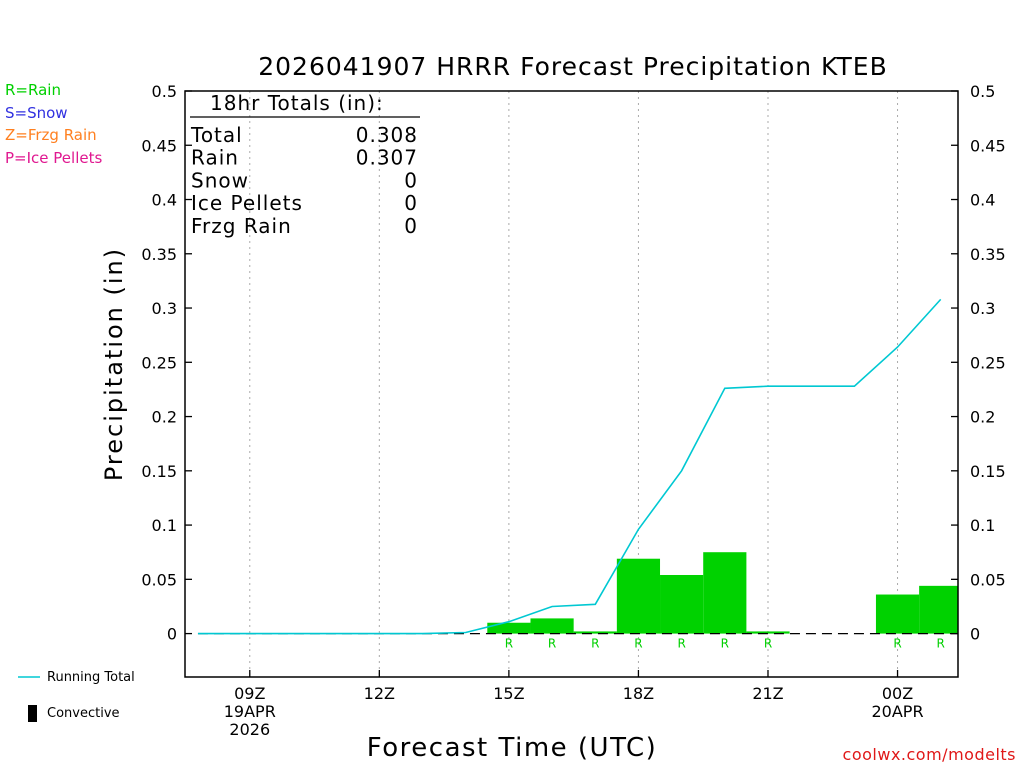 This screenshot has width=1024, height=768. What do you see at coordinates (164, 308) in the screenshot?
I see `ytick-label-left: 0.3` at bounding box center [164, 308].